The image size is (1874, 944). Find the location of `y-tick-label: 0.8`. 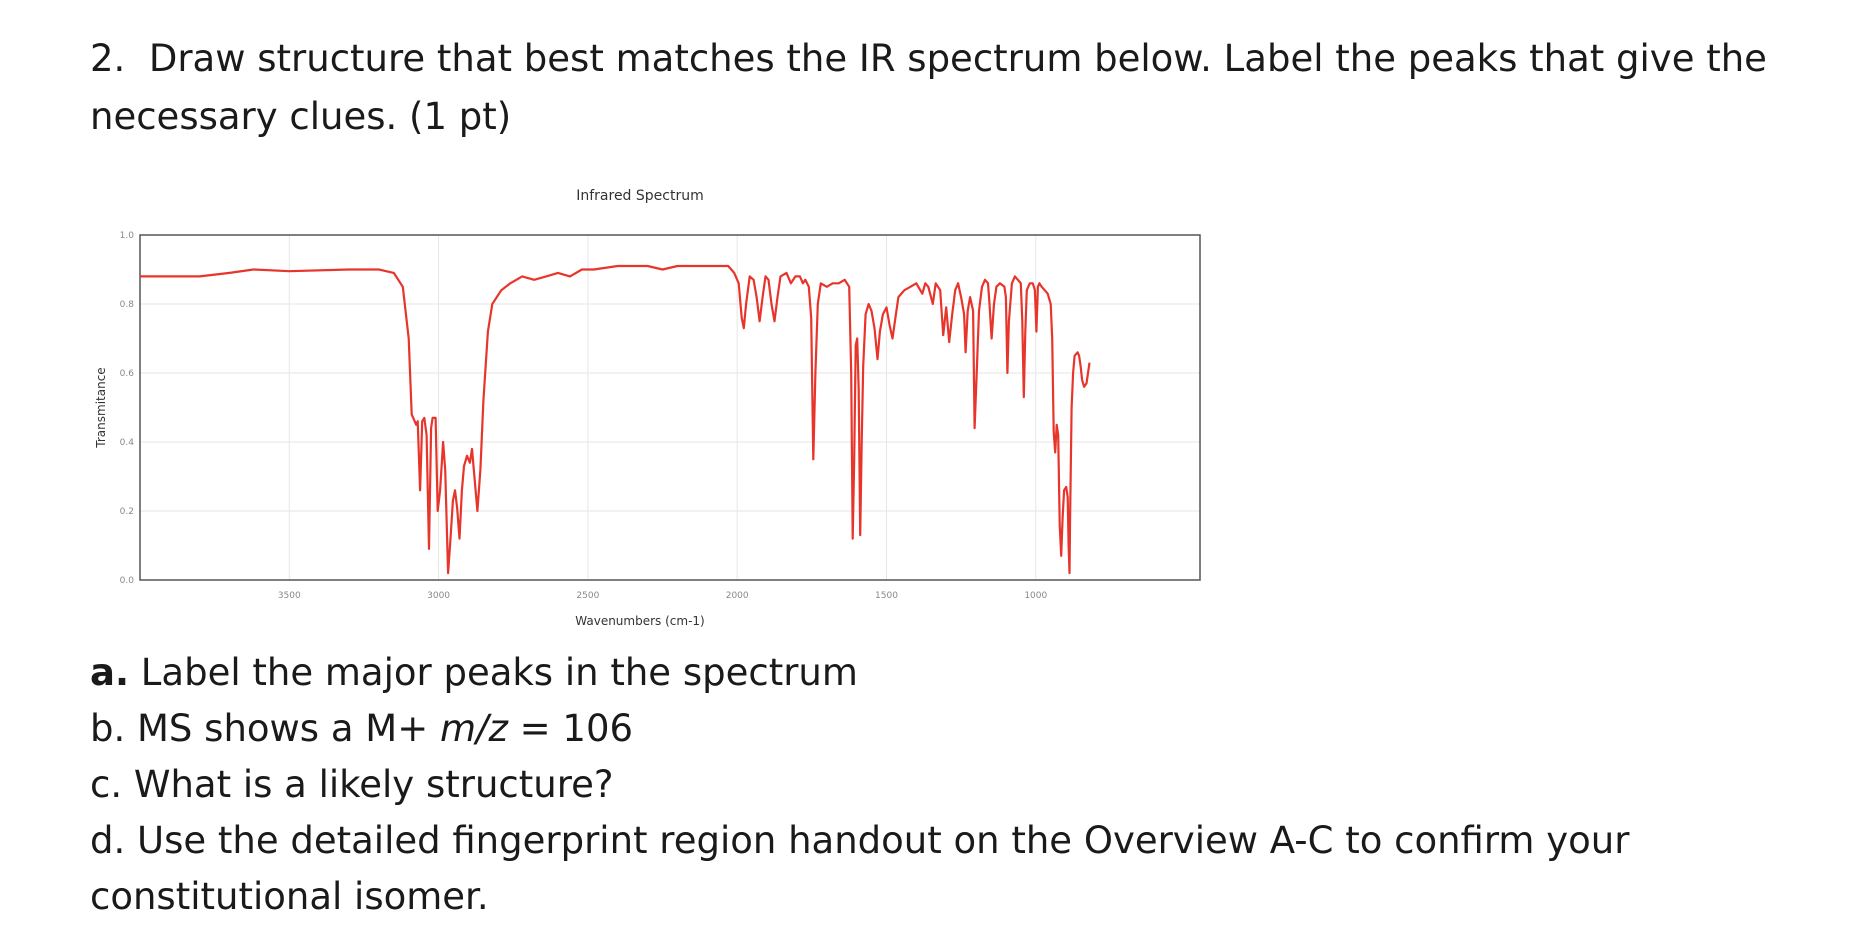

y-tick-label: 0.8 is located at coordinates (127, 305).